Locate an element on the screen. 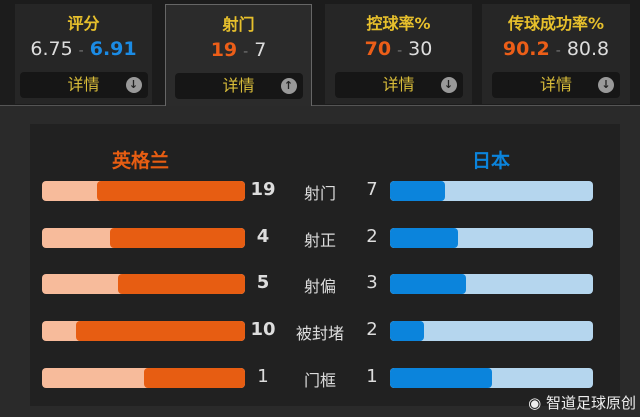  tab-values: 6.75-6.91 is located at coordinates (83, 51).